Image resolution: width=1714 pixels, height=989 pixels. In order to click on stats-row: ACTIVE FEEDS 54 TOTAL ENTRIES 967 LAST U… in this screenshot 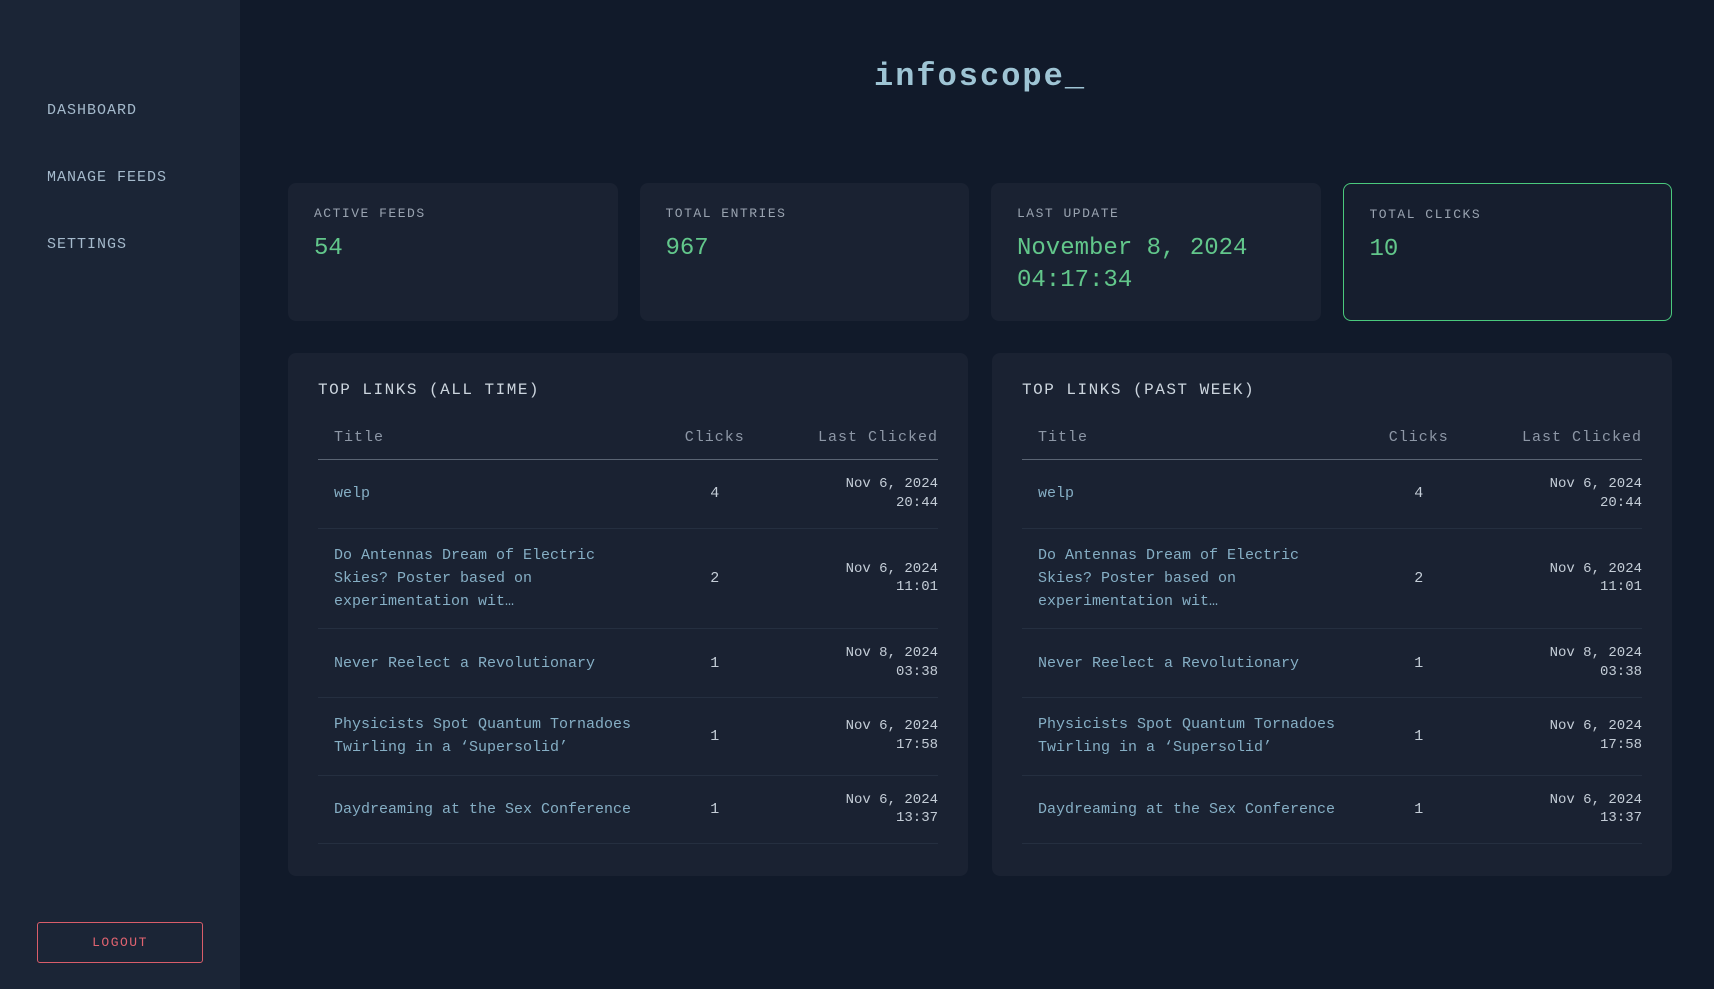, I will do `click(980, 252)`.